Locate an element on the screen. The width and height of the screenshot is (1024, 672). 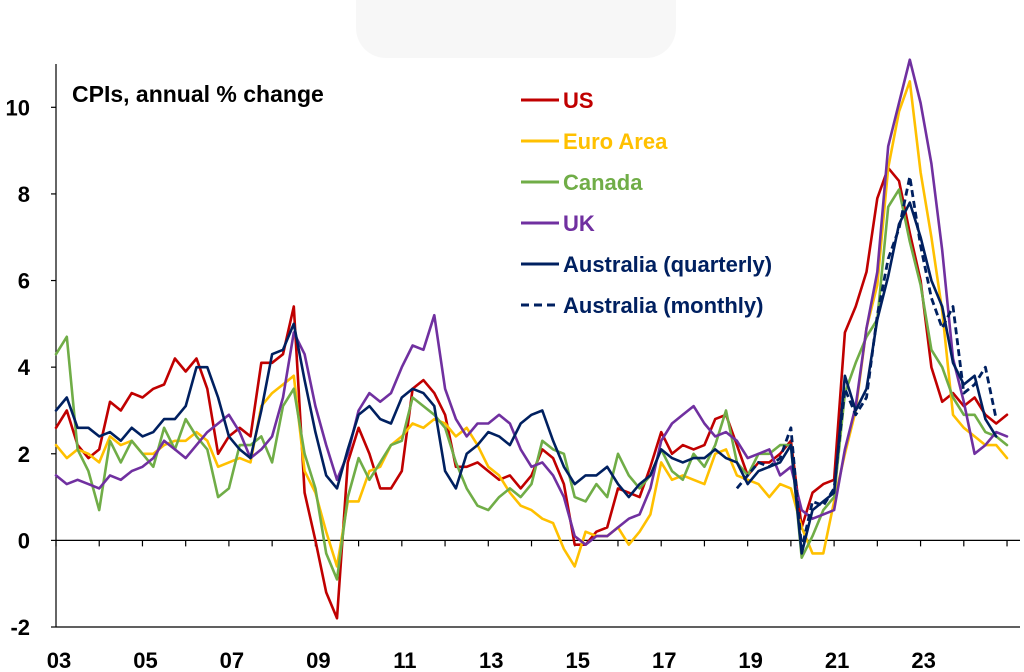
x-tick-label: 05 is located at coordinates (145, 660).